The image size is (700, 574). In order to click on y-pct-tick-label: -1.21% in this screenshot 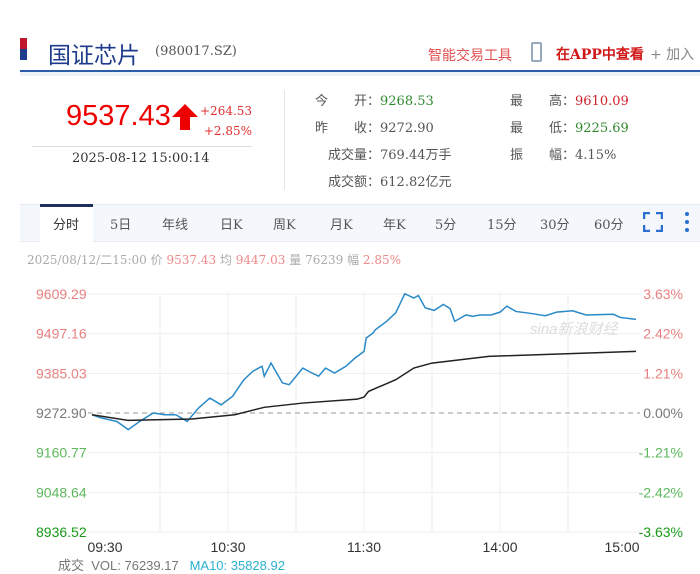, I will do `click(661, 453)`.